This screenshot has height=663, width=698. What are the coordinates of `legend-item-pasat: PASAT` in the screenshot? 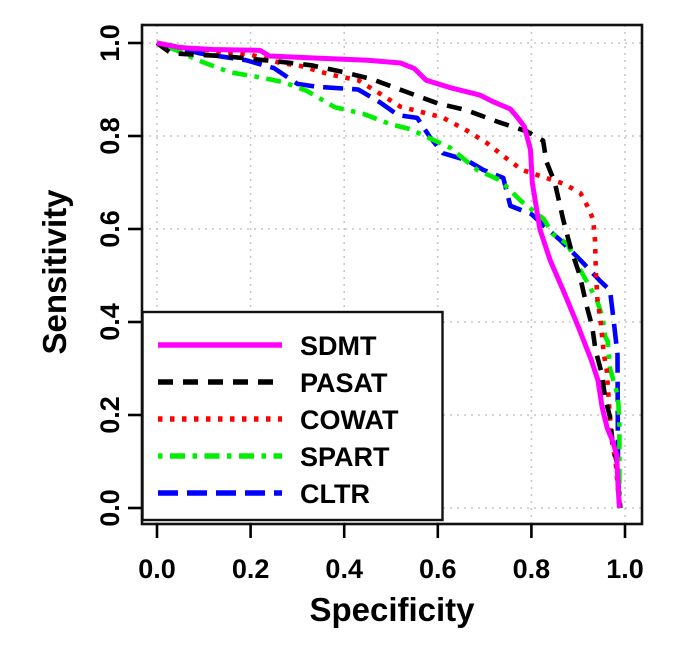 It's located at (273, 383).